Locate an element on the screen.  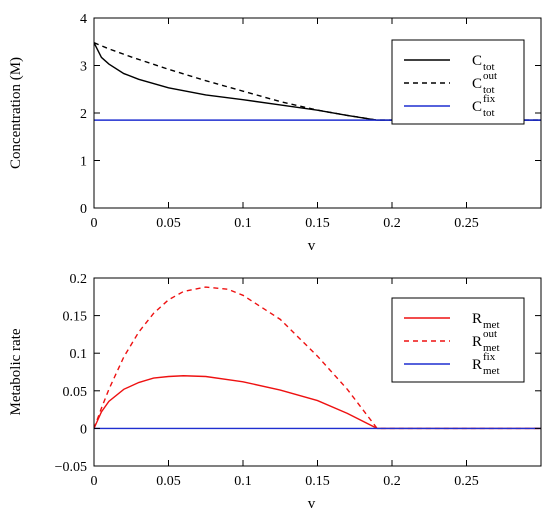
y-tick-label: 4 is located at coordinates (83, 19).